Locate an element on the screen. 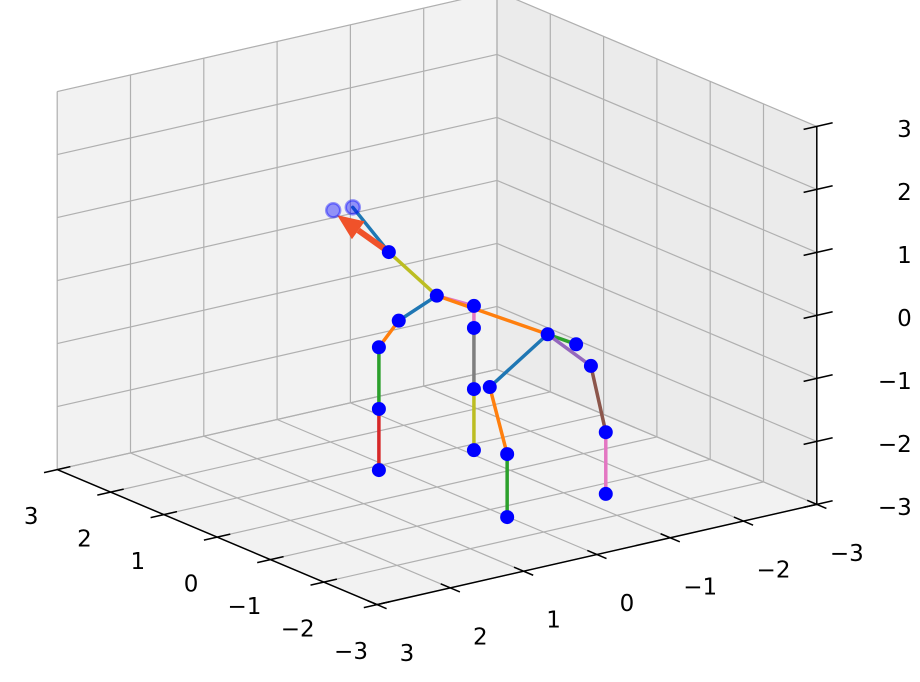 The width and height of the screenshot is (920, 682). x-tick-label: 3 is located at coordinates (31, 517).